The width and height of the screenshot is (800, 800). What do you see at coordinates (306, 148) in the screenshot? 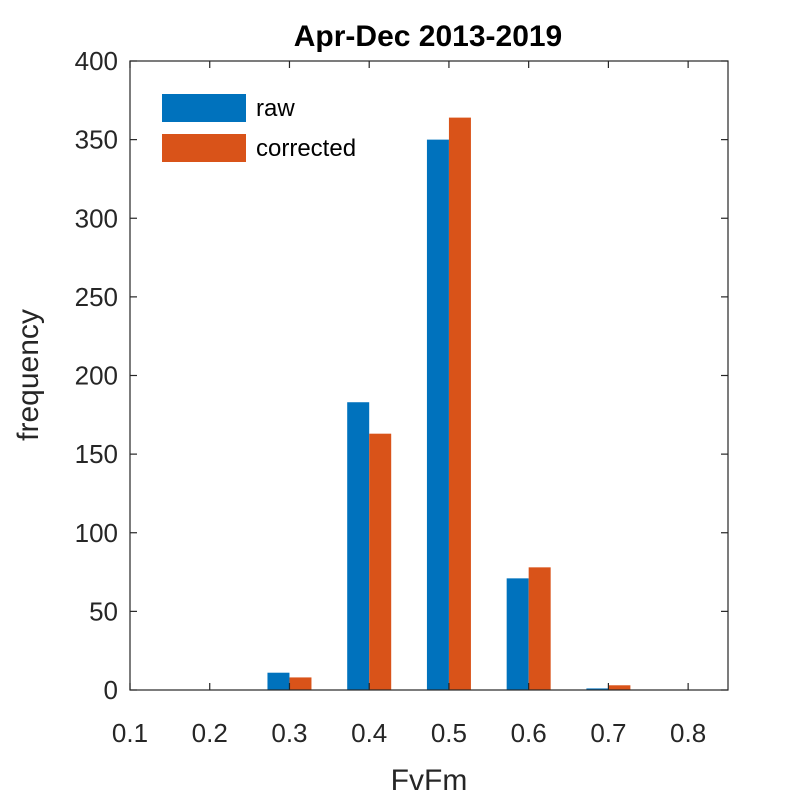
I see `legend-label-corrected: corrected` at bounding box center [306, 148].